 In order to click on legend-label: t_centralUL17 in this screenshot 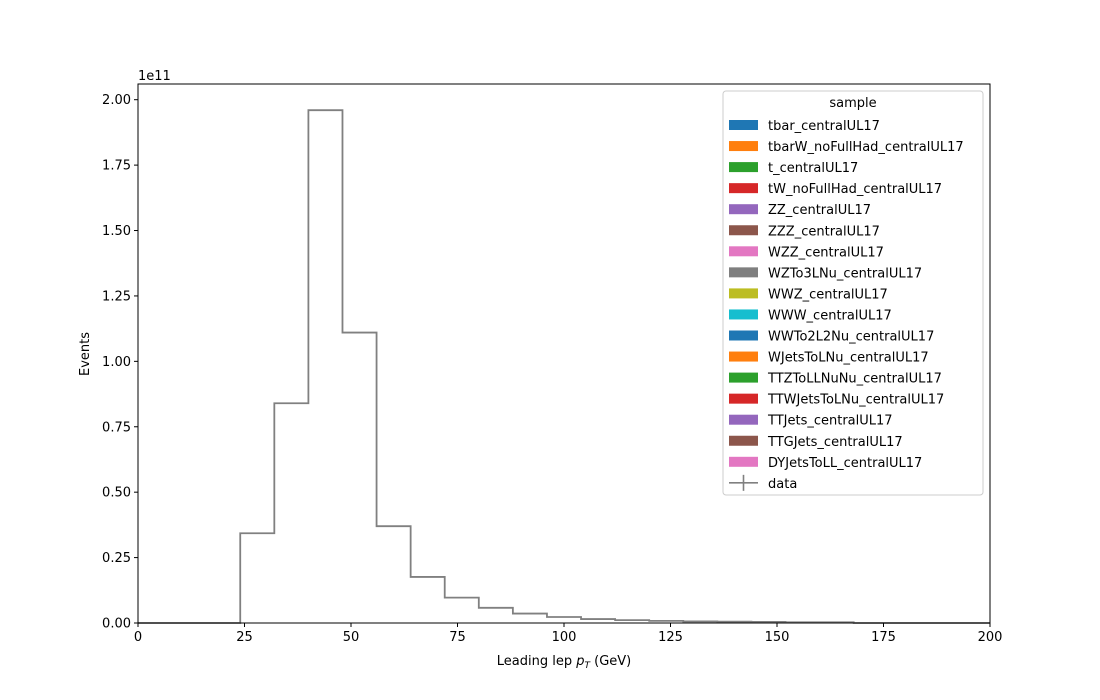, I will do `click(813, 168)`.